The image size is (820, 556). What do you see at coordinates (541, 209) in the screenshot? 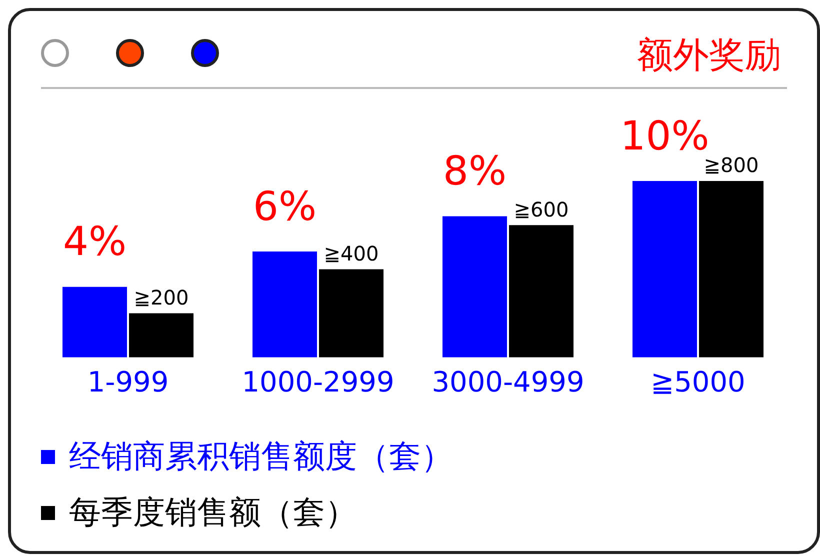
I see `data-label: ≧600` at bounding box center [541, 209].